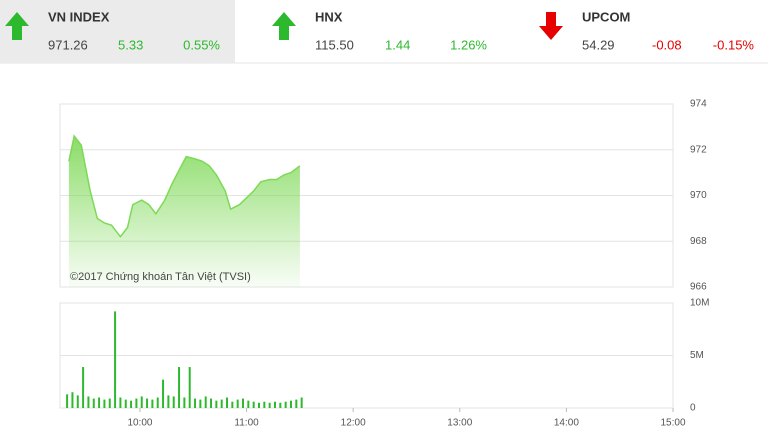  I want to click on x-tick-label: 13:00, so click(459, 423).